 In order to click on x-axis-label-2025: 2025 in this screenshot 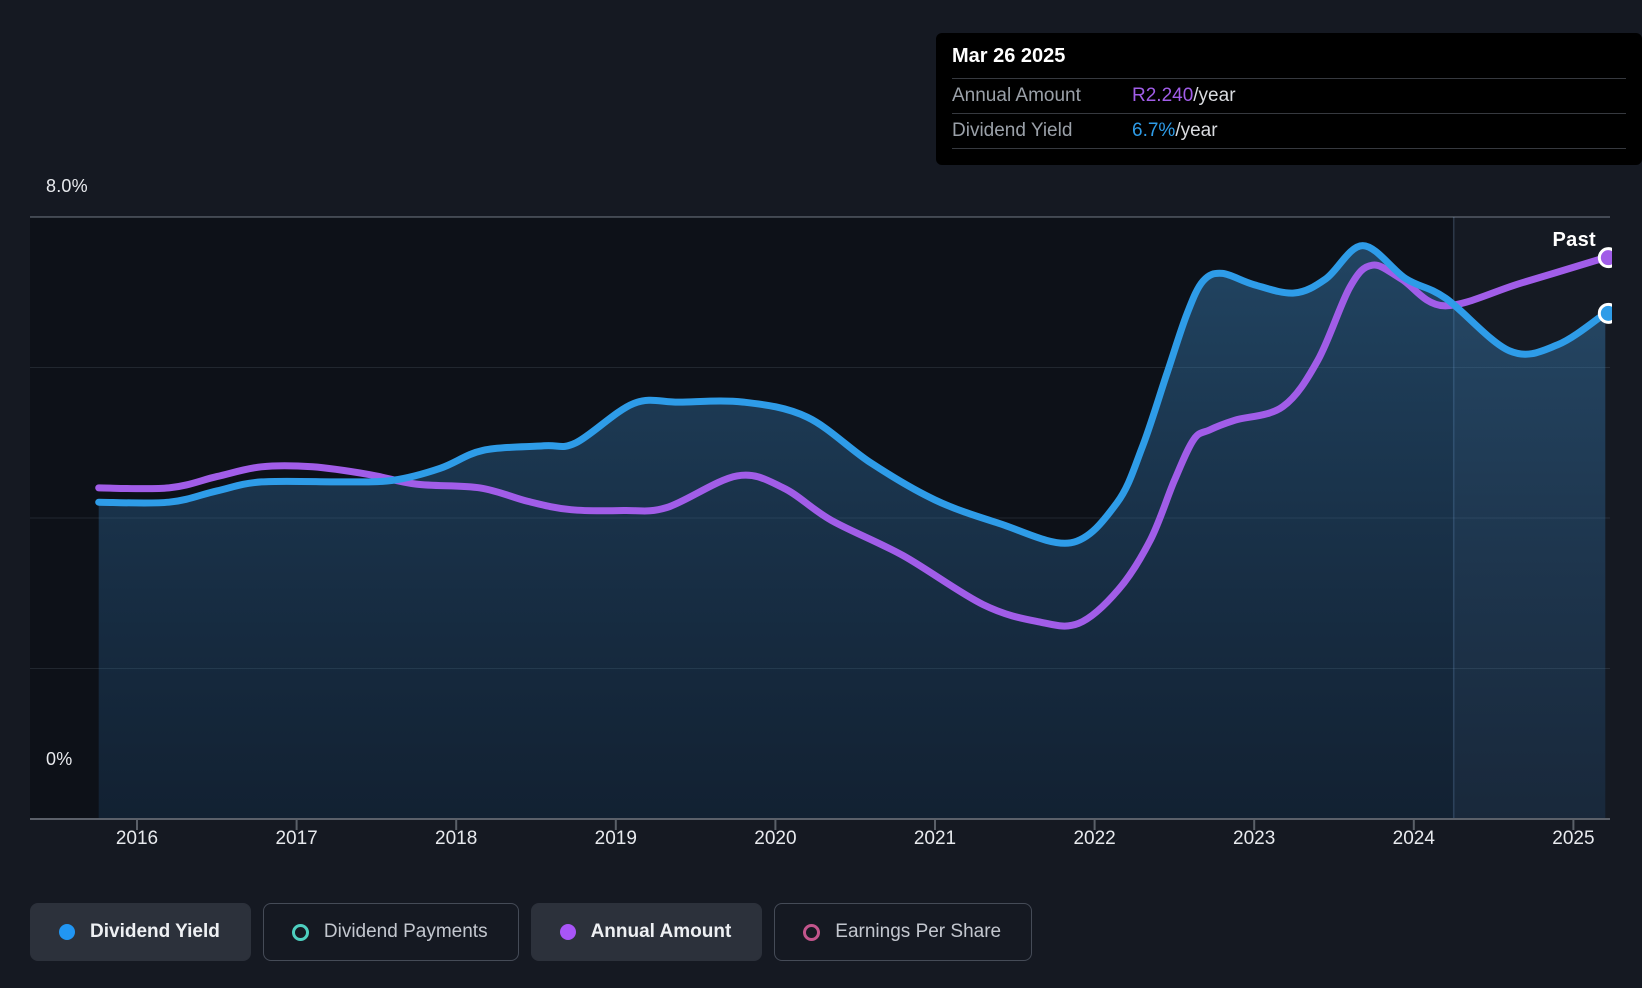, I will do `click(1573, 838)`.